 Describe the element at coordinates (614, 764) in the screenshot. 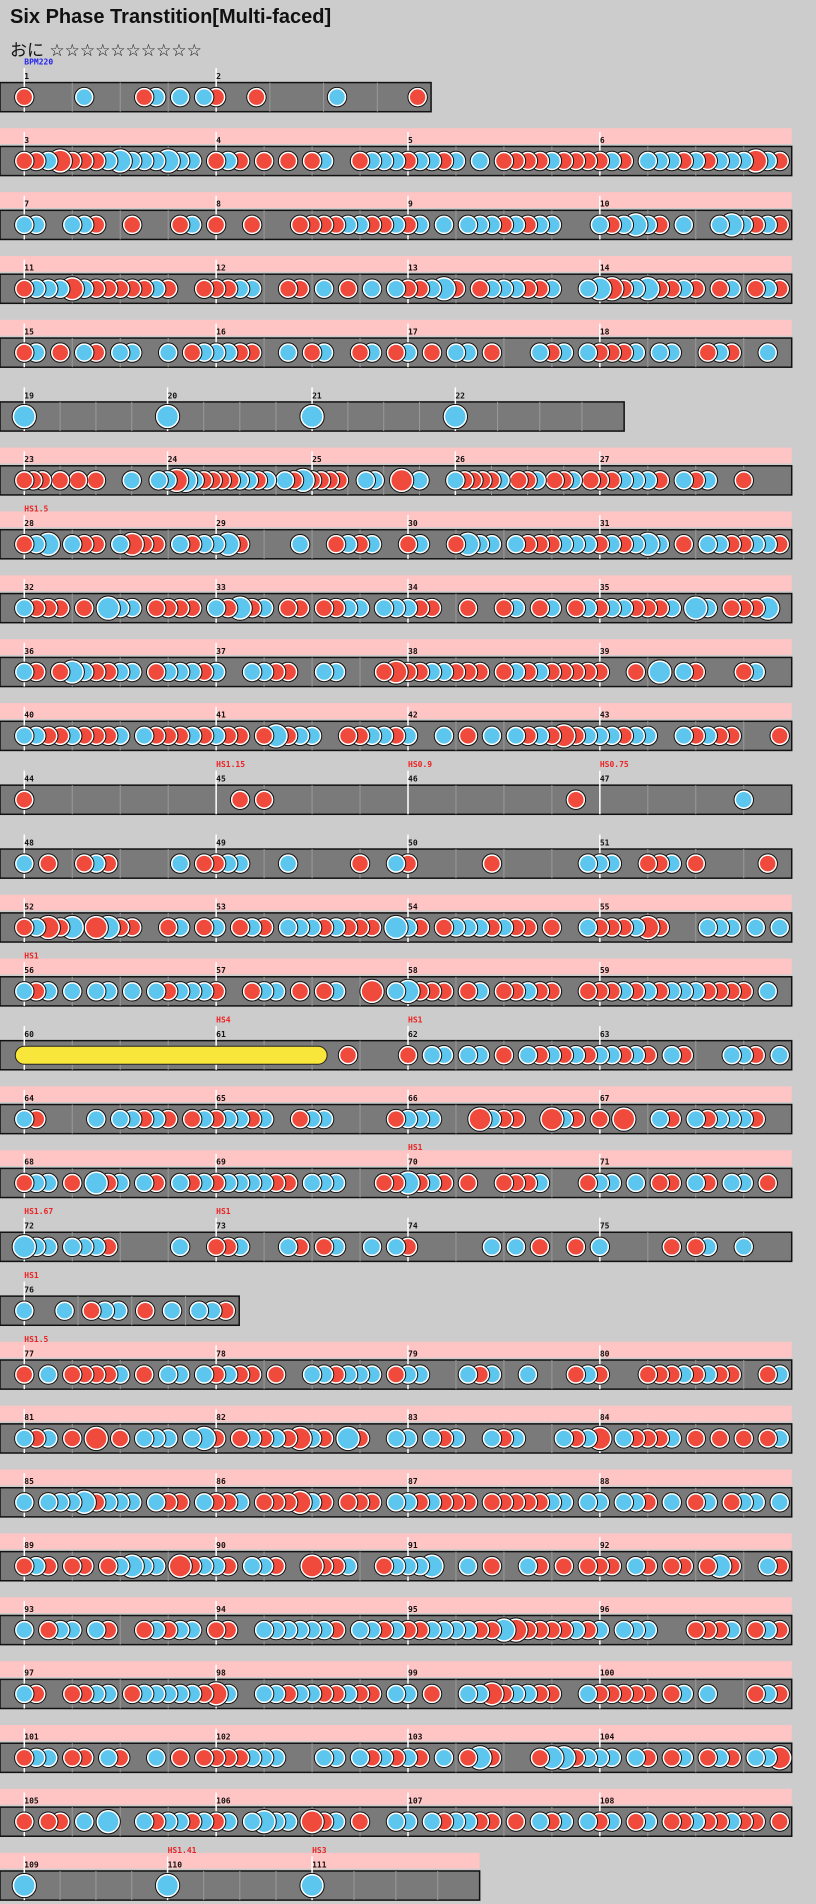

I see `measure-label: HS0.75` at that location.